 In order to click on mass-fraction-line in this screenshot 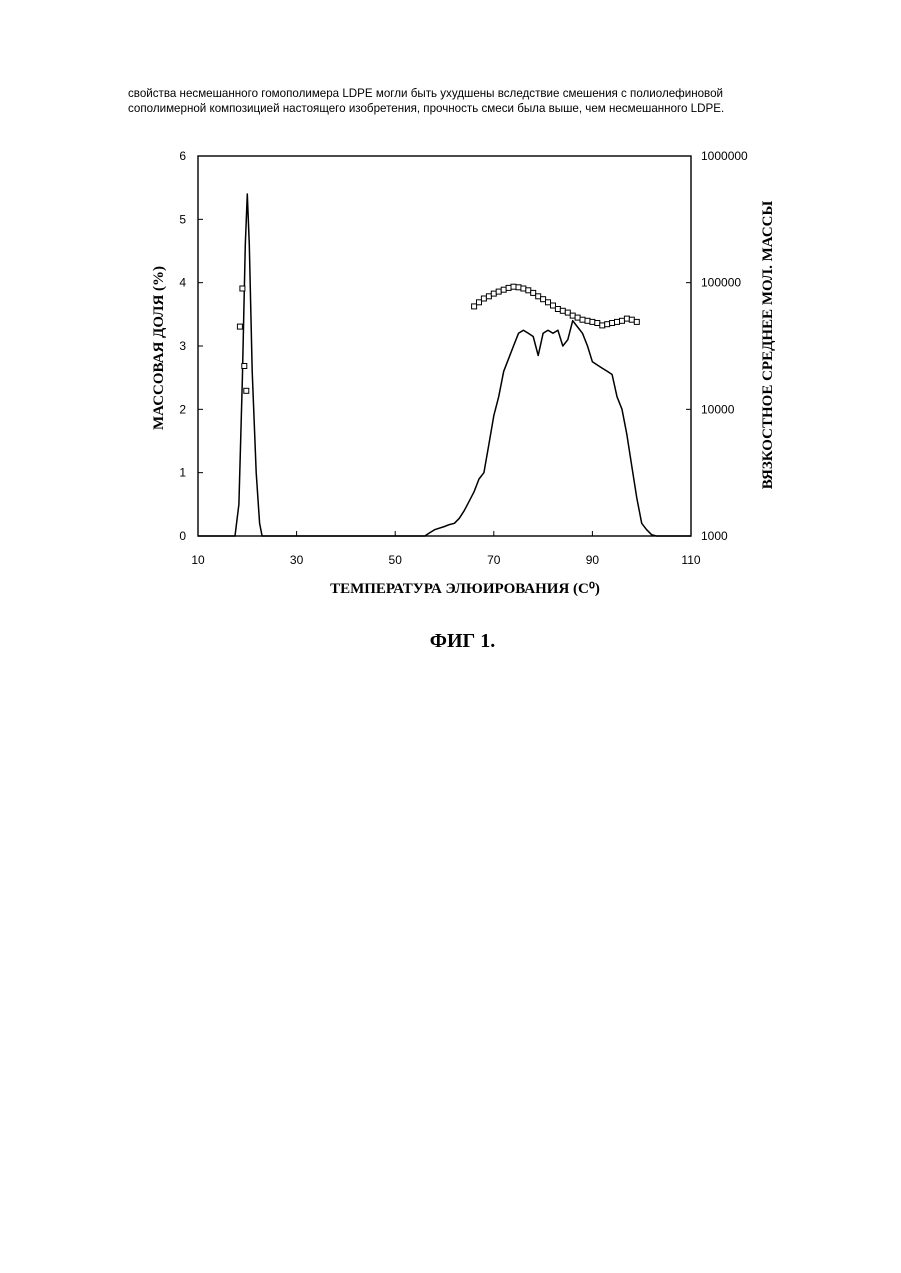, I will do `click(444, 365)`.